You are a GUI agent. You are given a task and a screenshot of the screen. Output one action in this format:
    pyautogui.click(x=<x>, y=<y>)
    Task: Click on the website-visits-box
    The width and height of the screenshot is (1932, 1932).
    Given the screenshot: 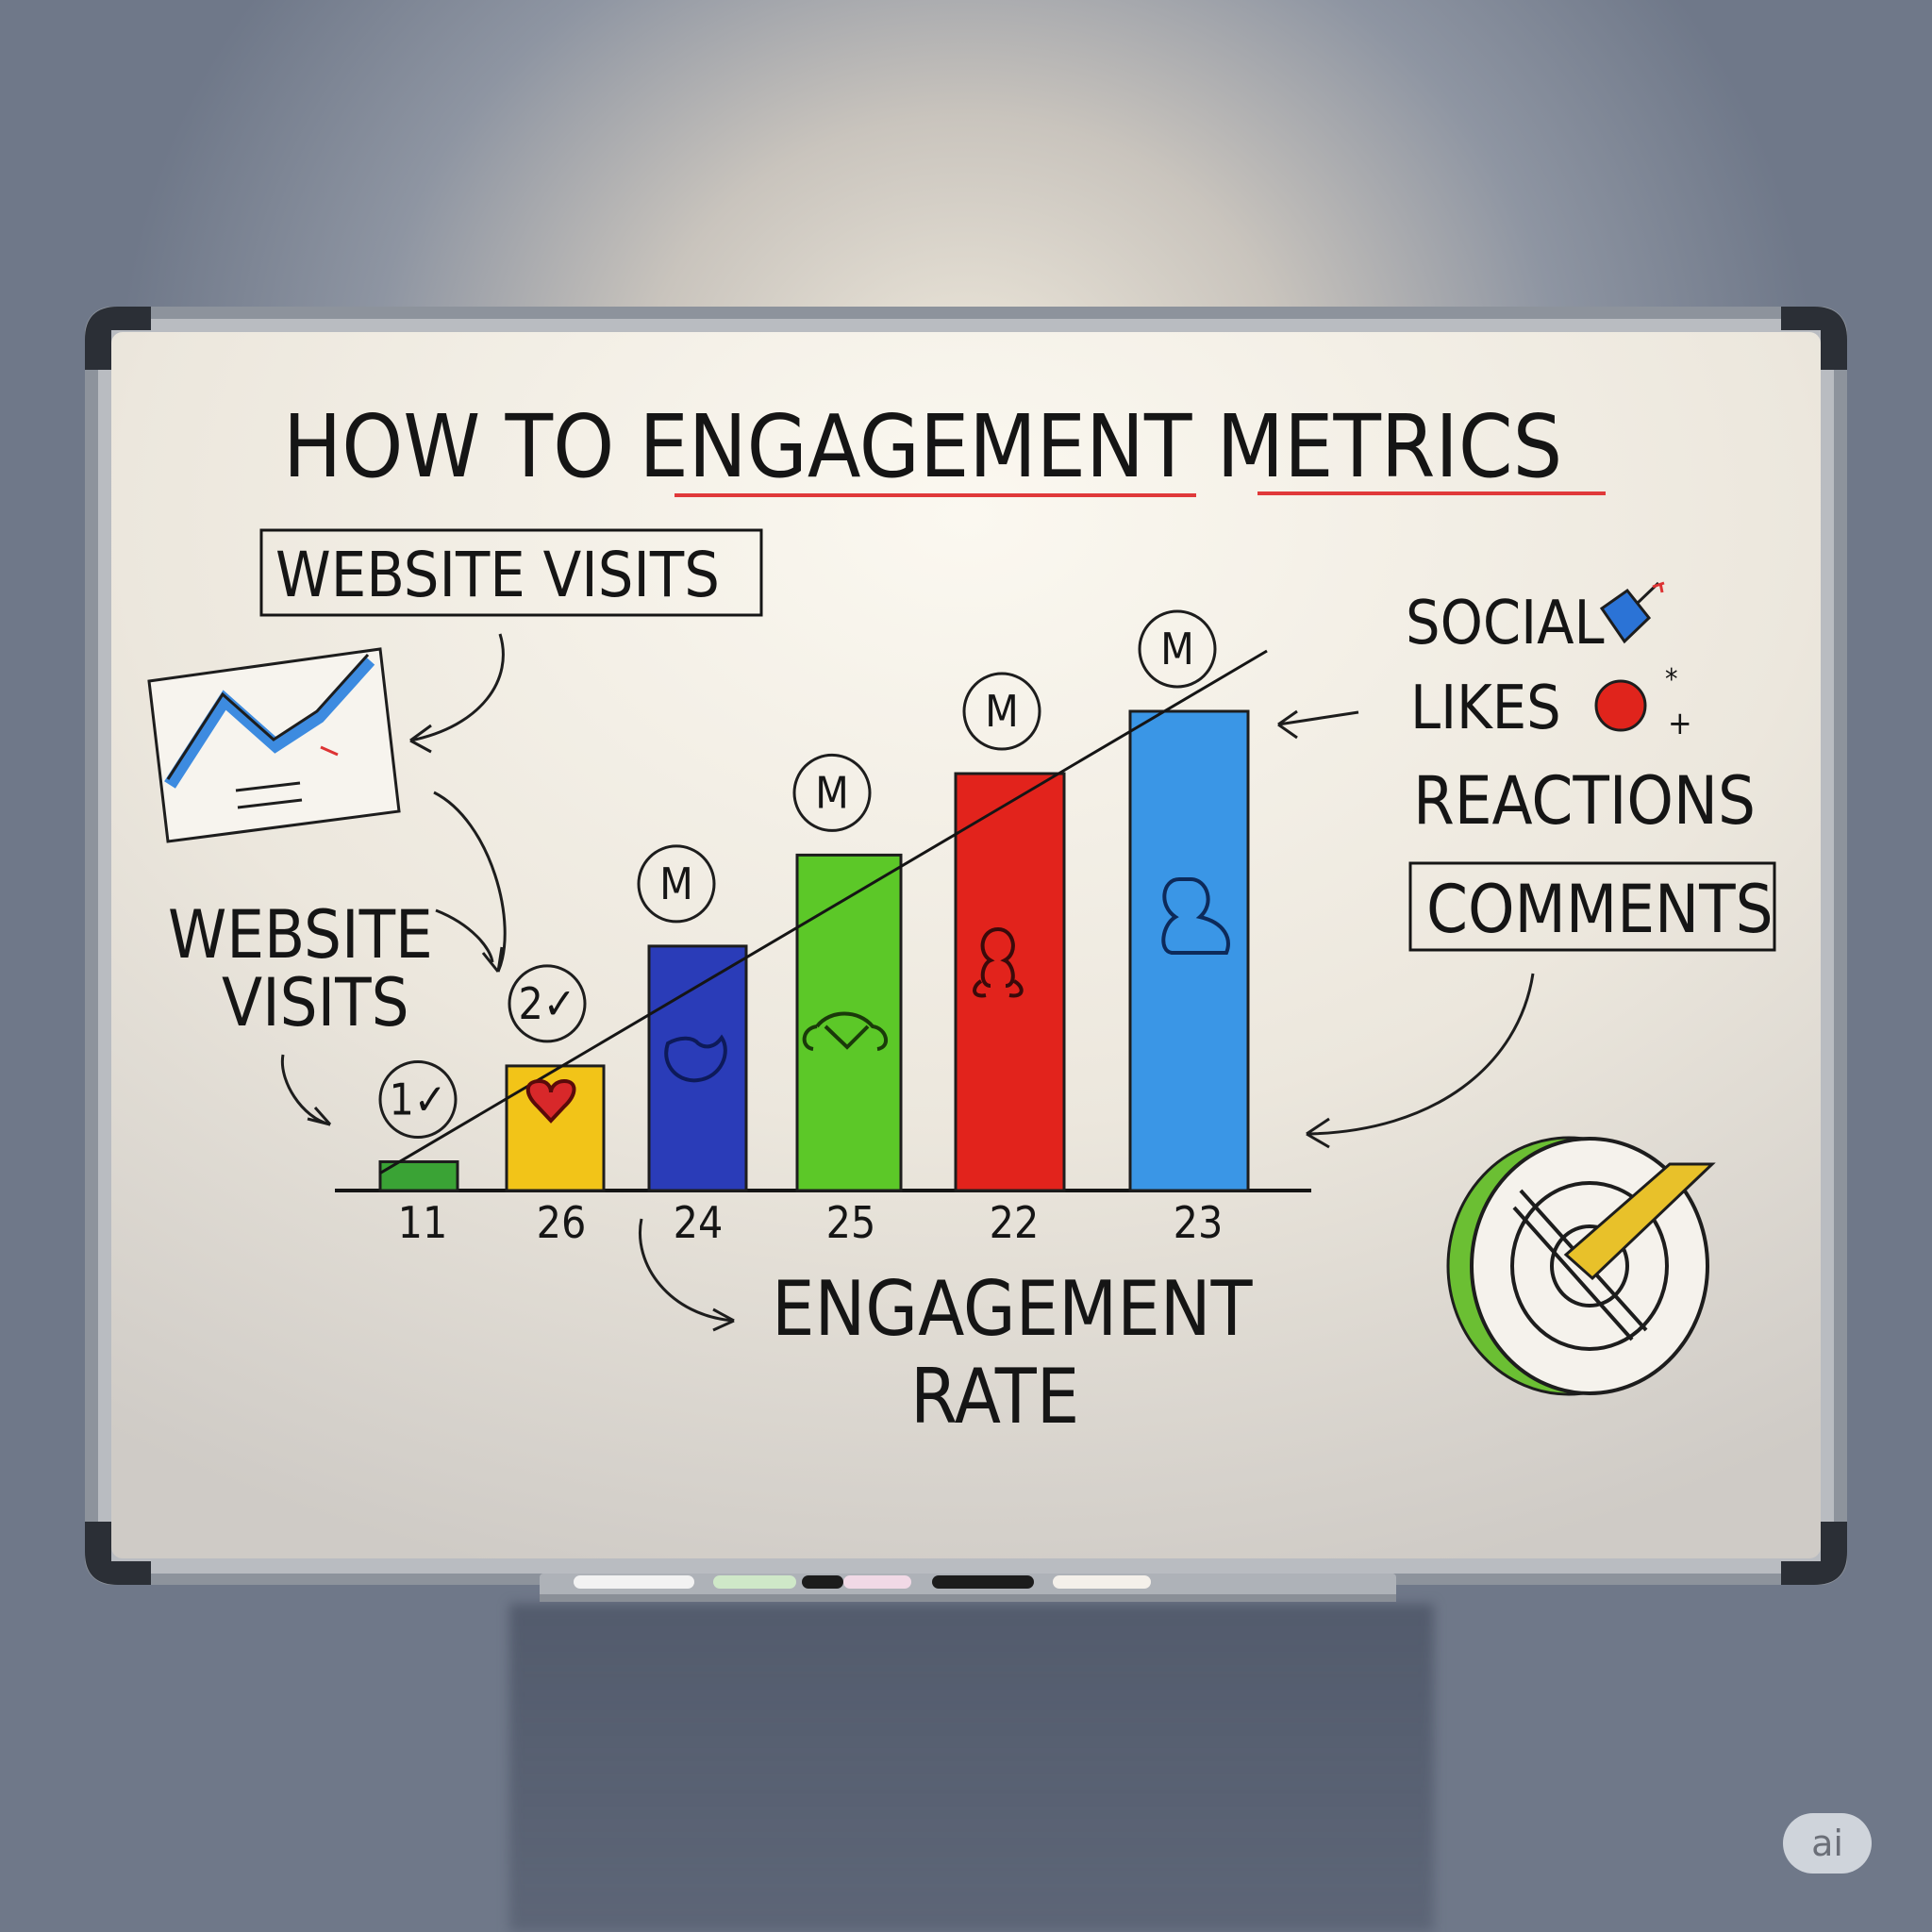 What is the action you would take?
    pyautogui.click(x=511, y=572)
    